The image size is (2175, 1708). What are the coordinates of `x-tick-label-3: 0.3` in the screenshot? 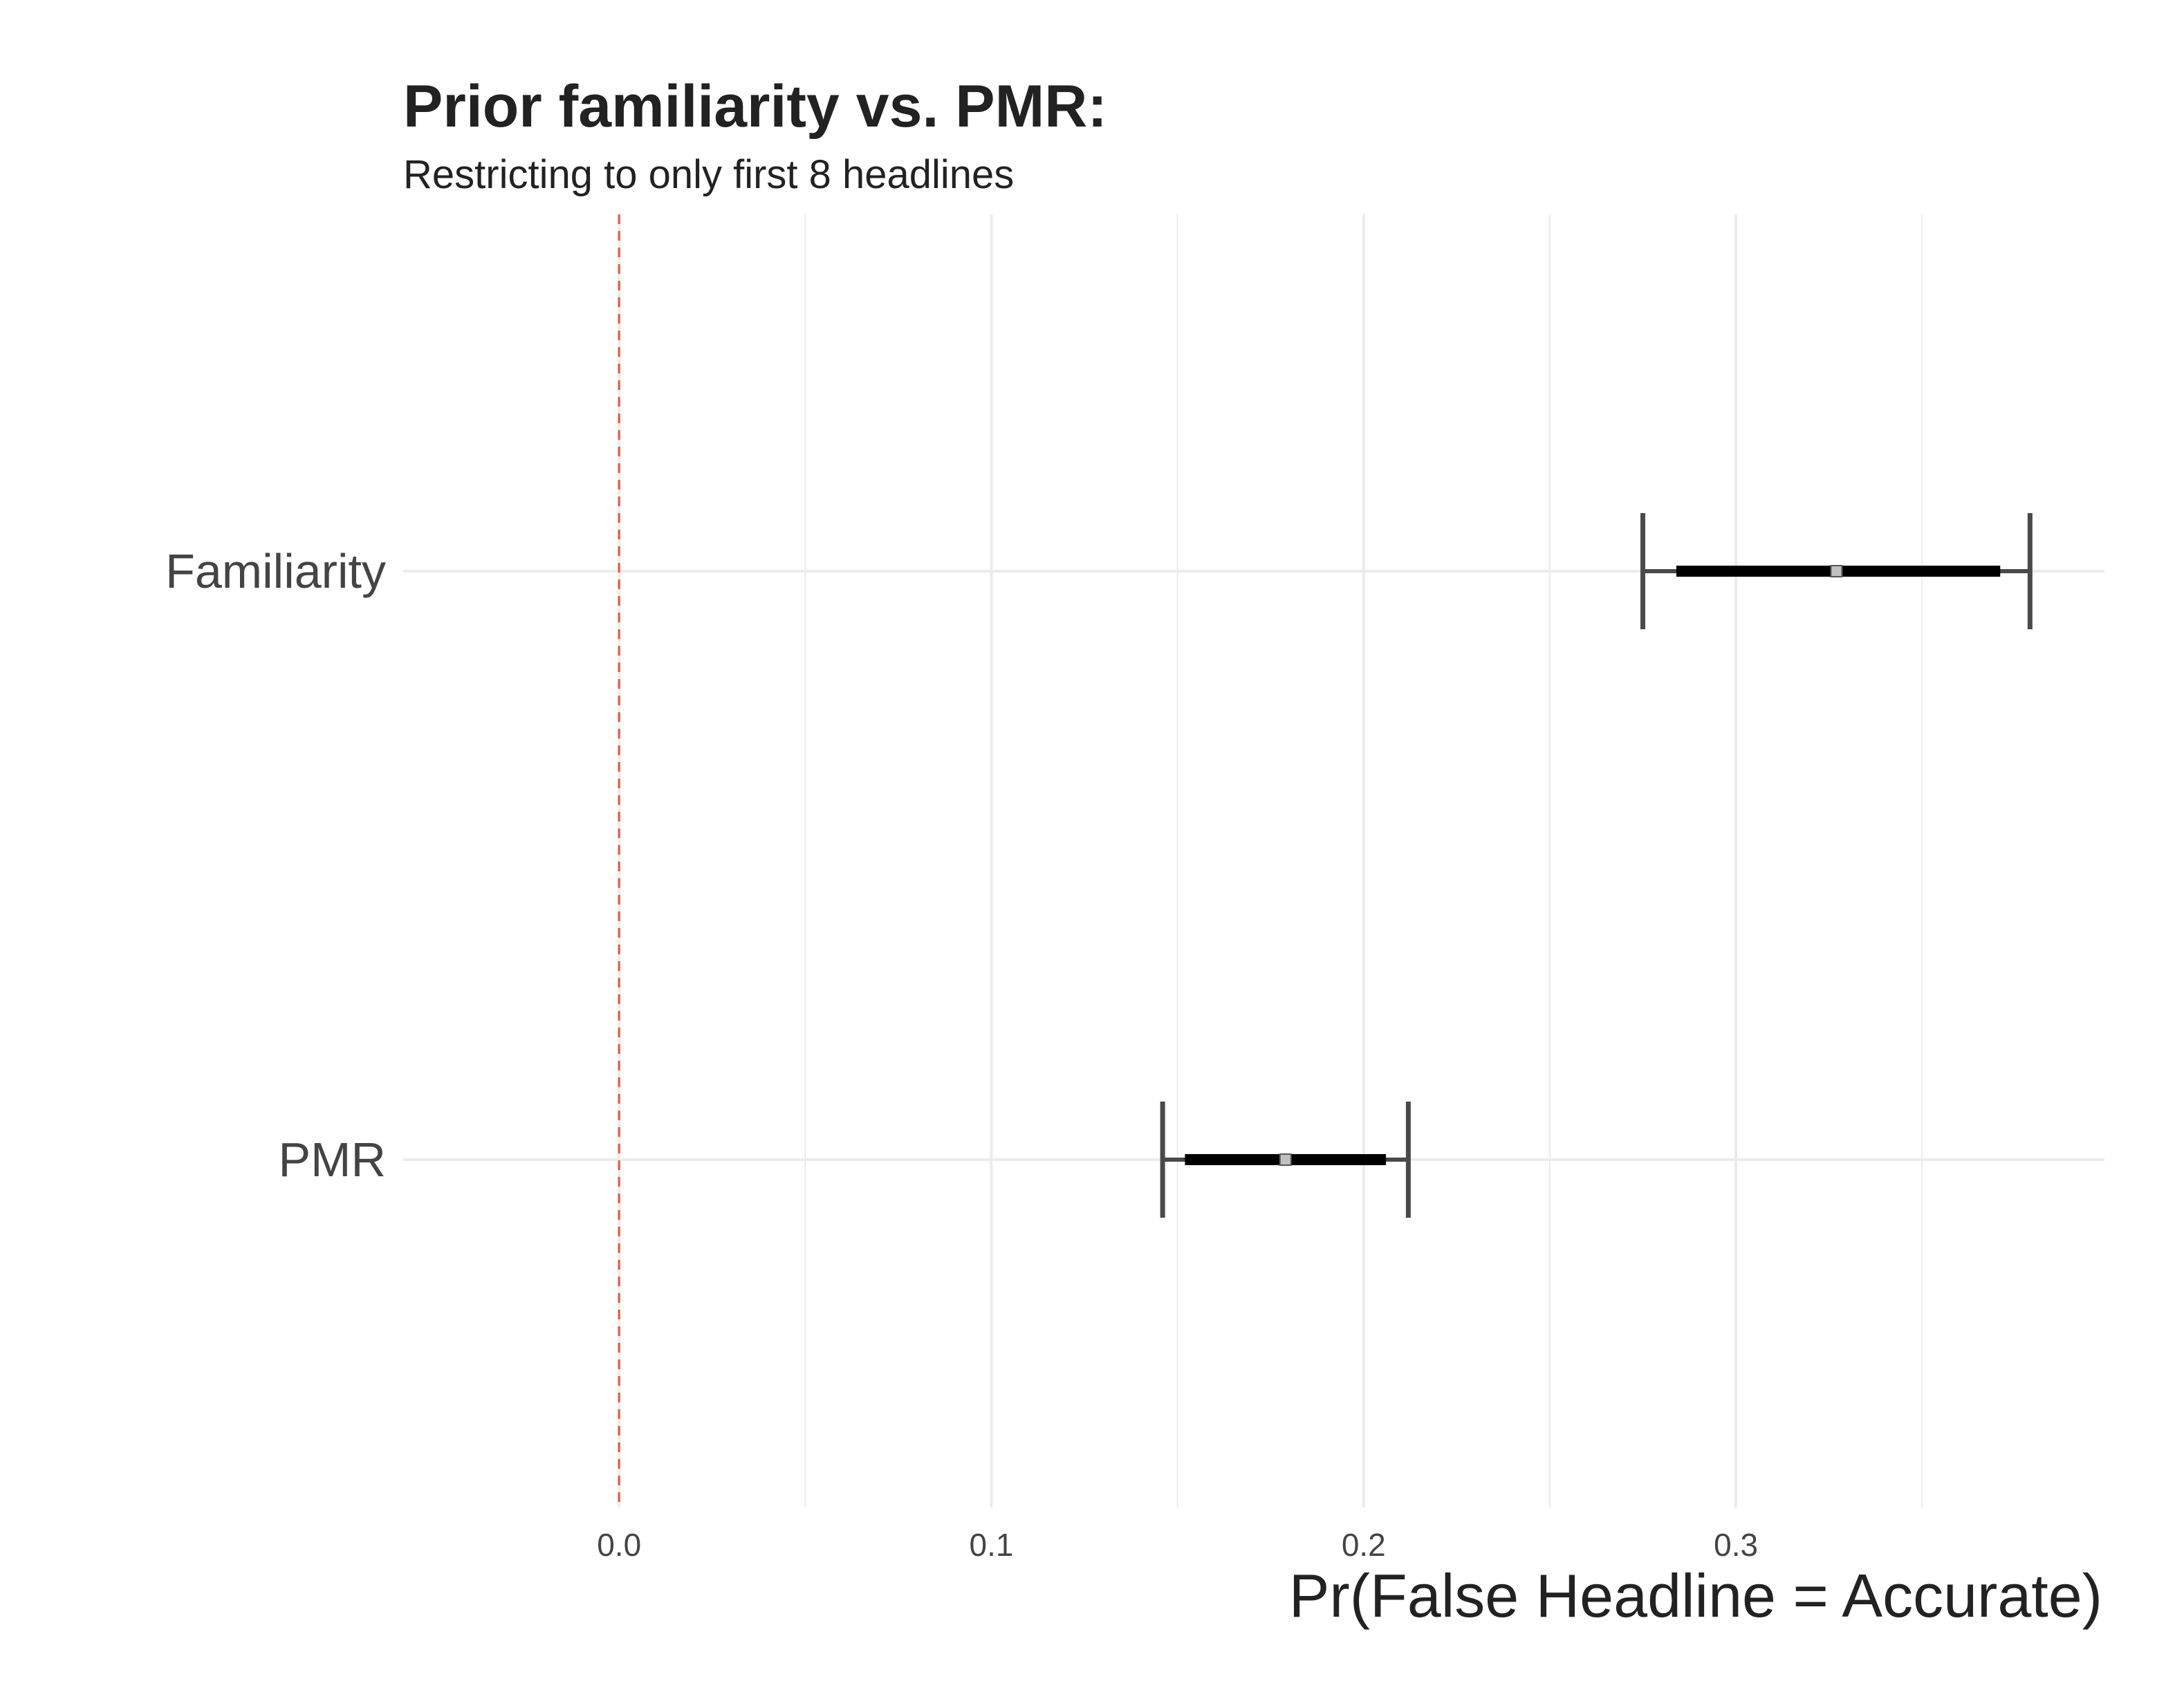 It's located at (1736, 1545).